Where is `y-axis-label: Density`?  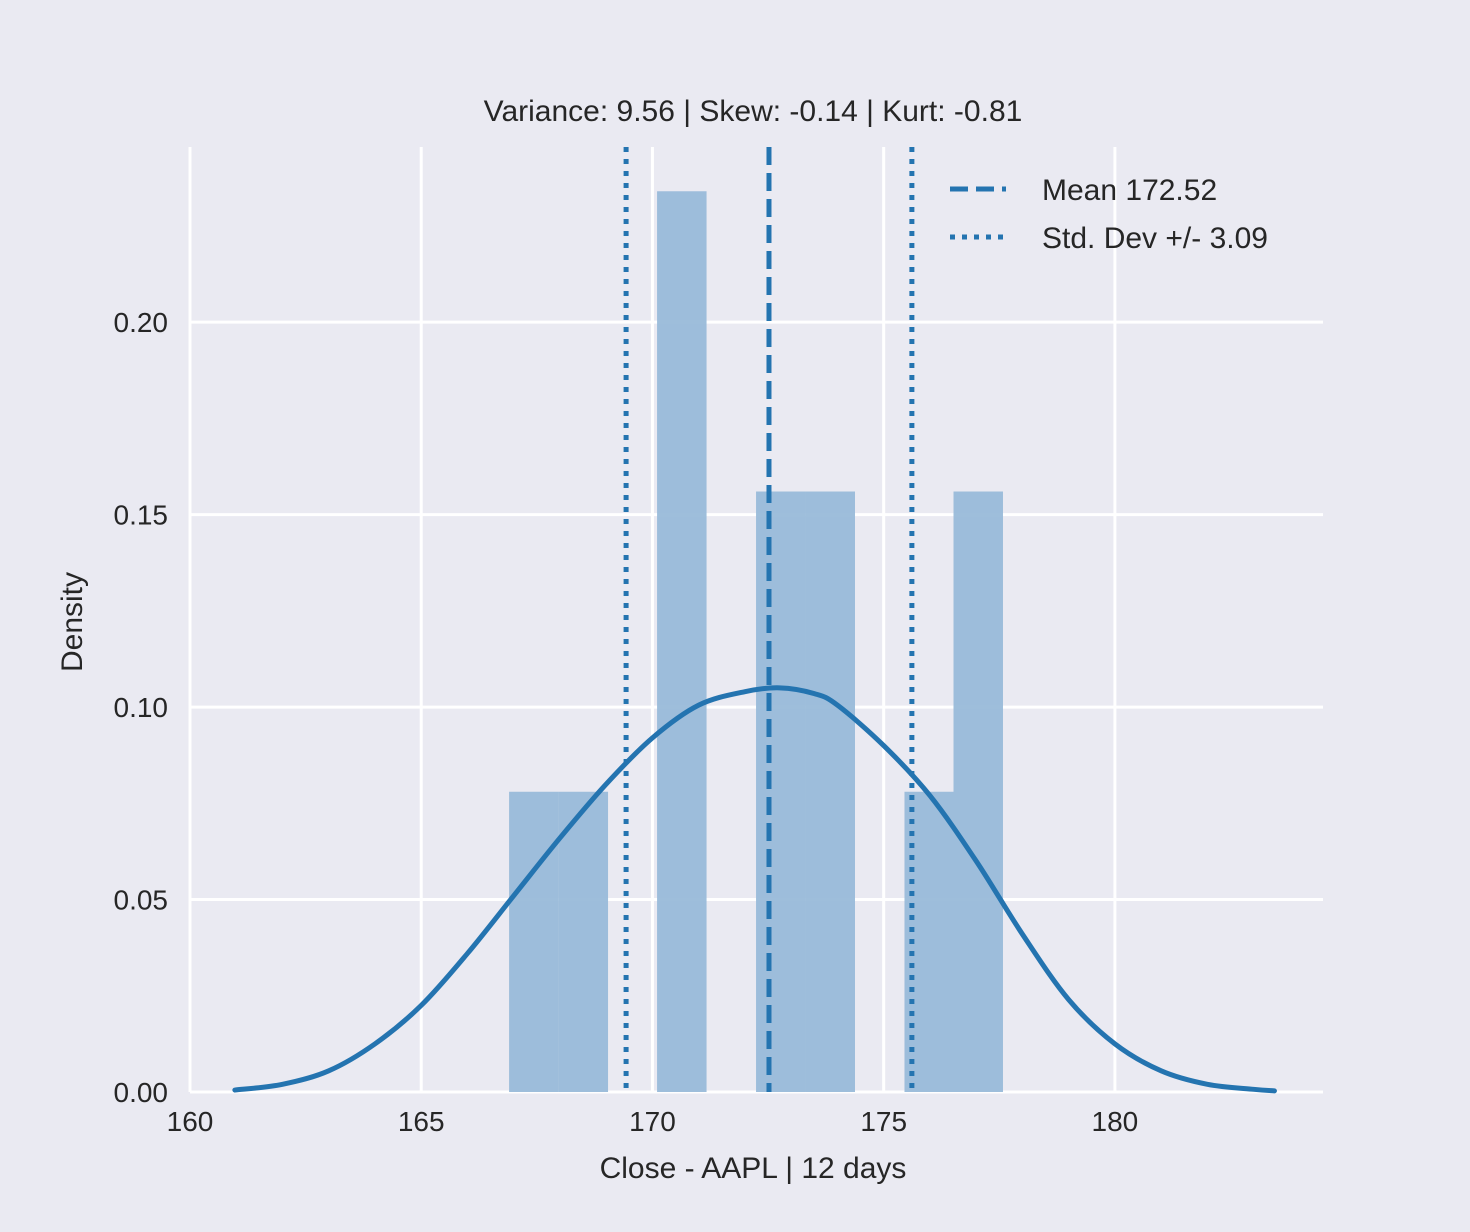 y-axis-label: Density is located at coordinates (72, 622).